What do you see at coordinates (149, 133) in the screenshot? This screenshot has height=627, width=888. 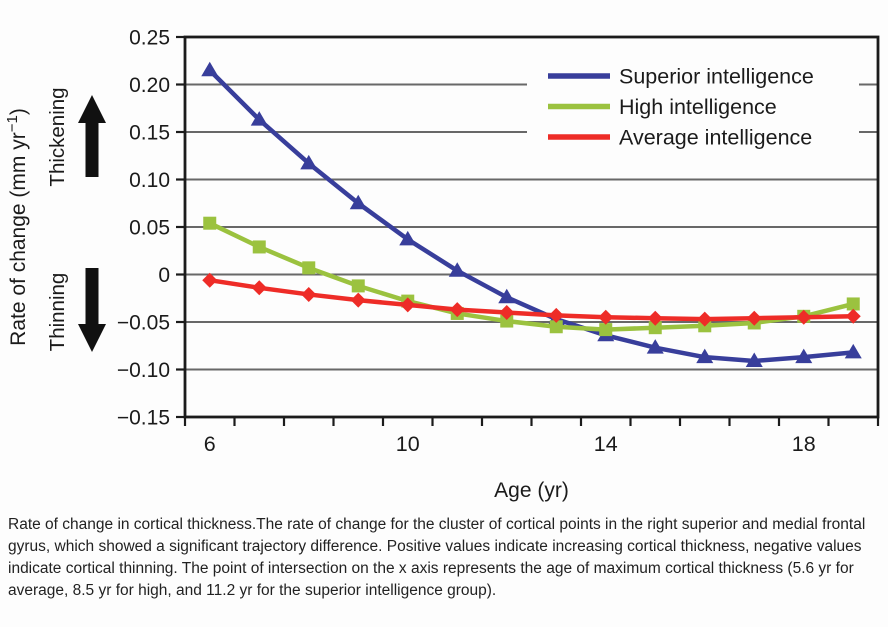 I see `y-tick-label: 0.15` at bounding box center [149, 133].